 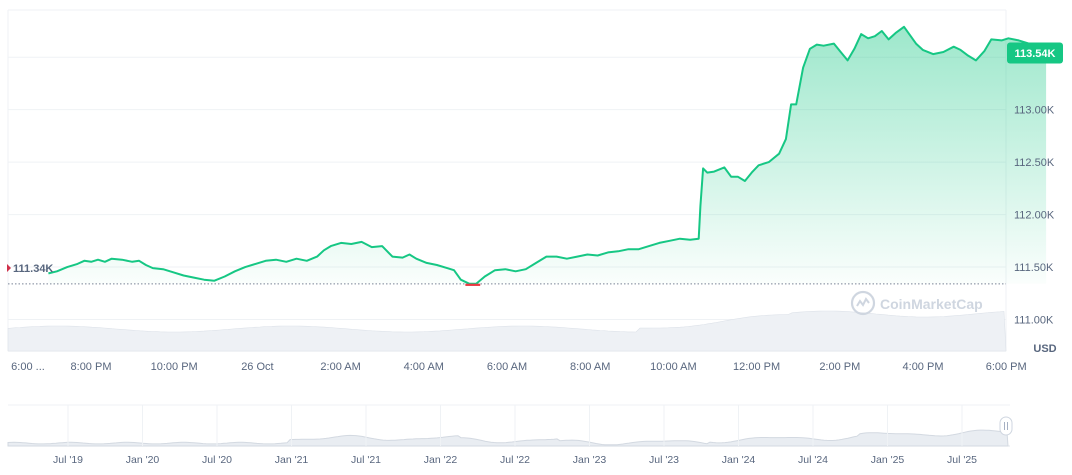 I want to click on navigator-area, so click(x=508, y=438).